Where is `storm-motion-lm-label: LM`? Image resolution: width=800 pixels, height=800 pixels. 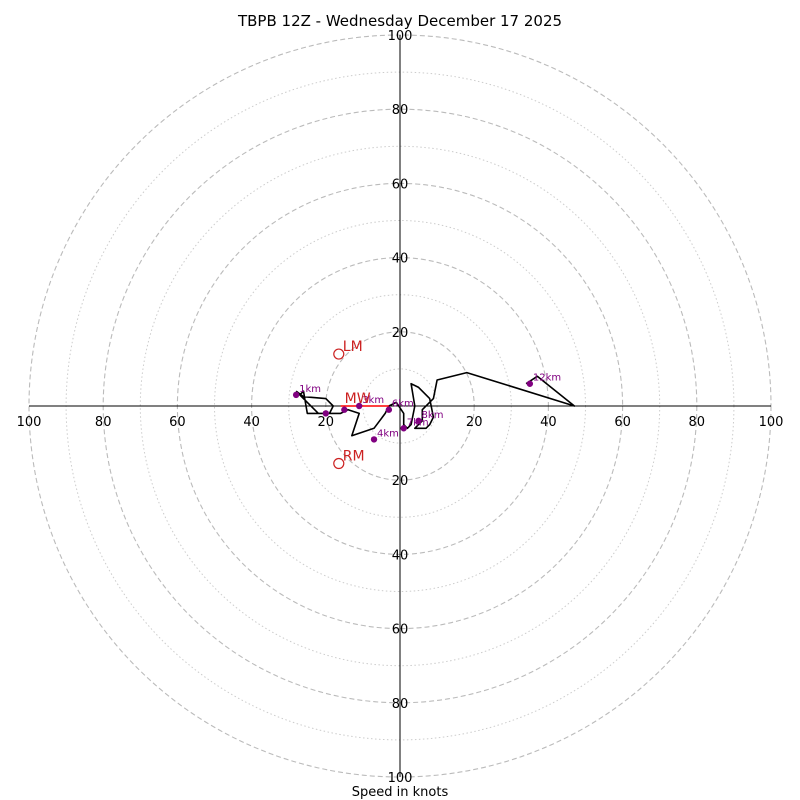
storm-motion-lm-label: LM is located at coordinates (353, 347).